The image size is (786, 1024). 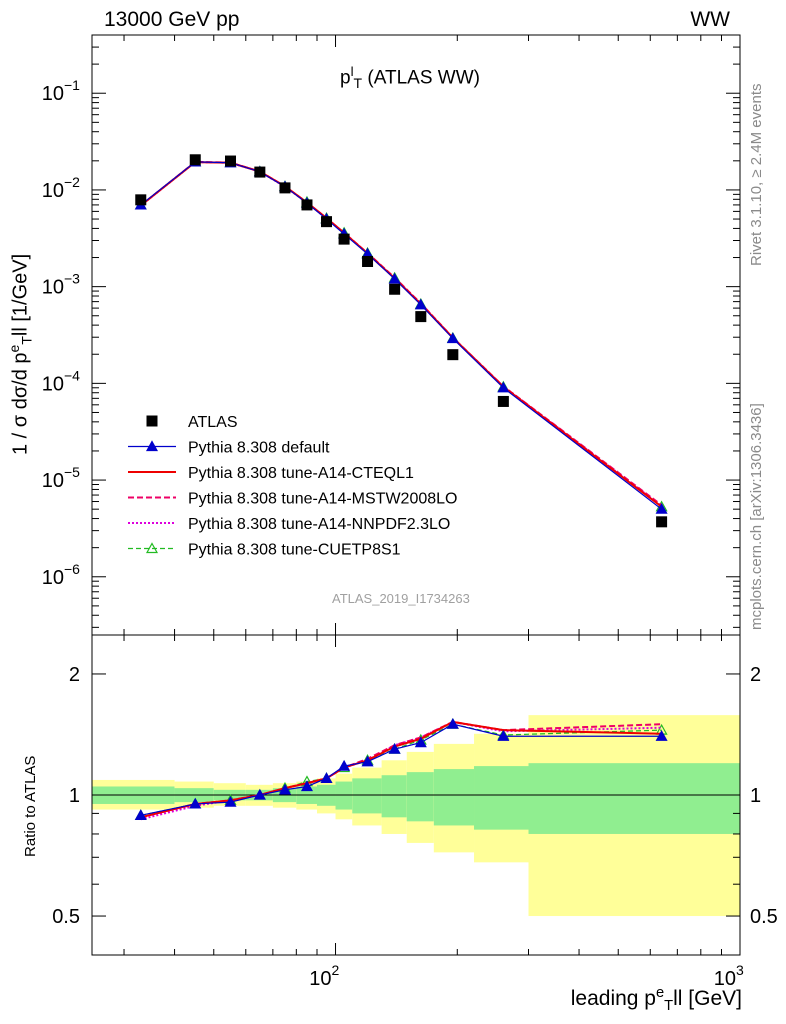 What do you see at coordinates (336, 970) in the screenshot?
I see `x-tick-label-exponent: 2` at bounding box center [336, 970].